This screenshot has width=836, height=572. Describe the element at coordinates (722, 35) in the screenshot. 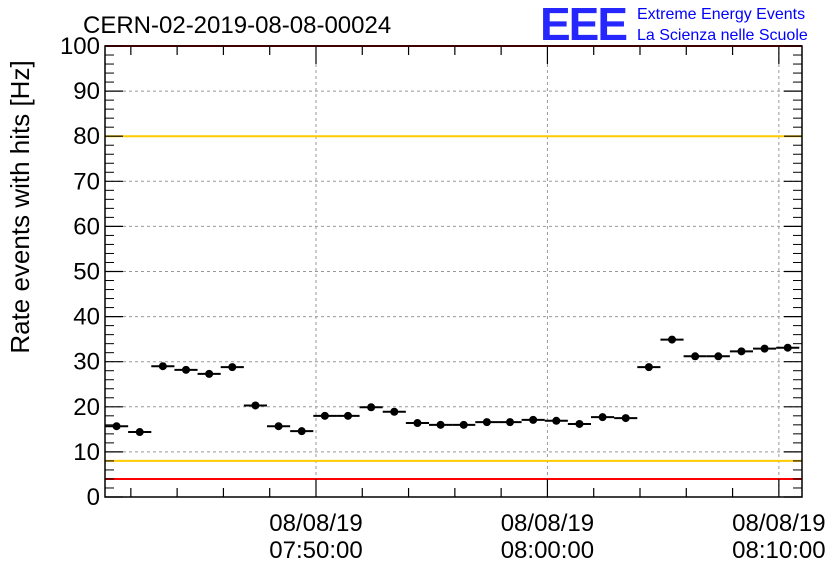

I see `eee-logo-line2: La Scienza nelle Scuole` at that location.